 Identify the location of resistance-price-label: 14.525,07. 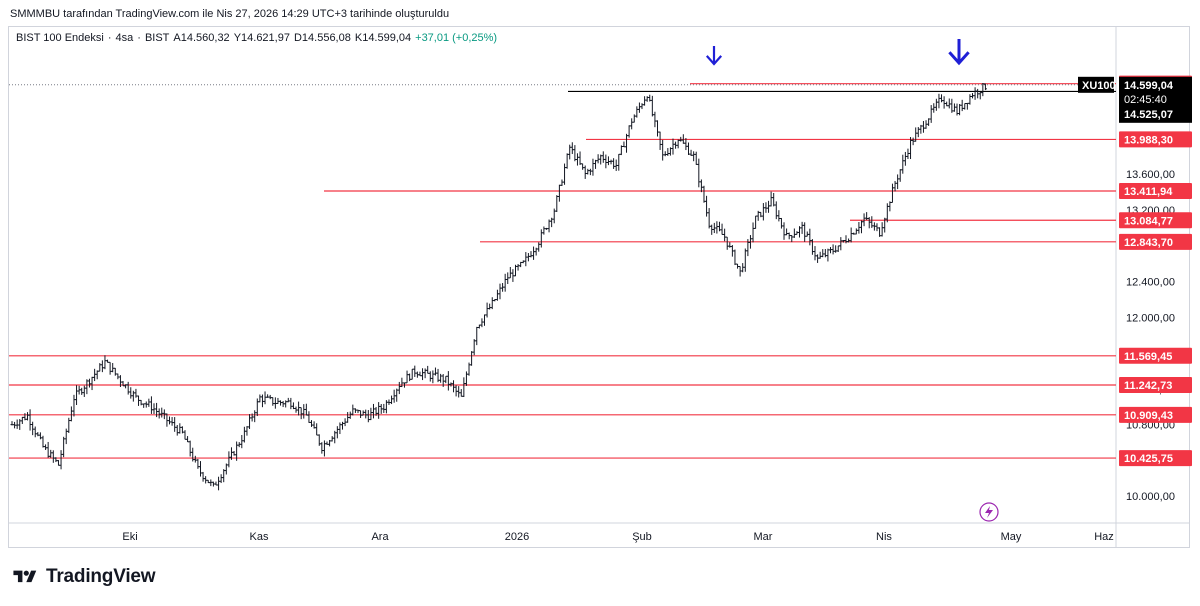
(1148, 115).